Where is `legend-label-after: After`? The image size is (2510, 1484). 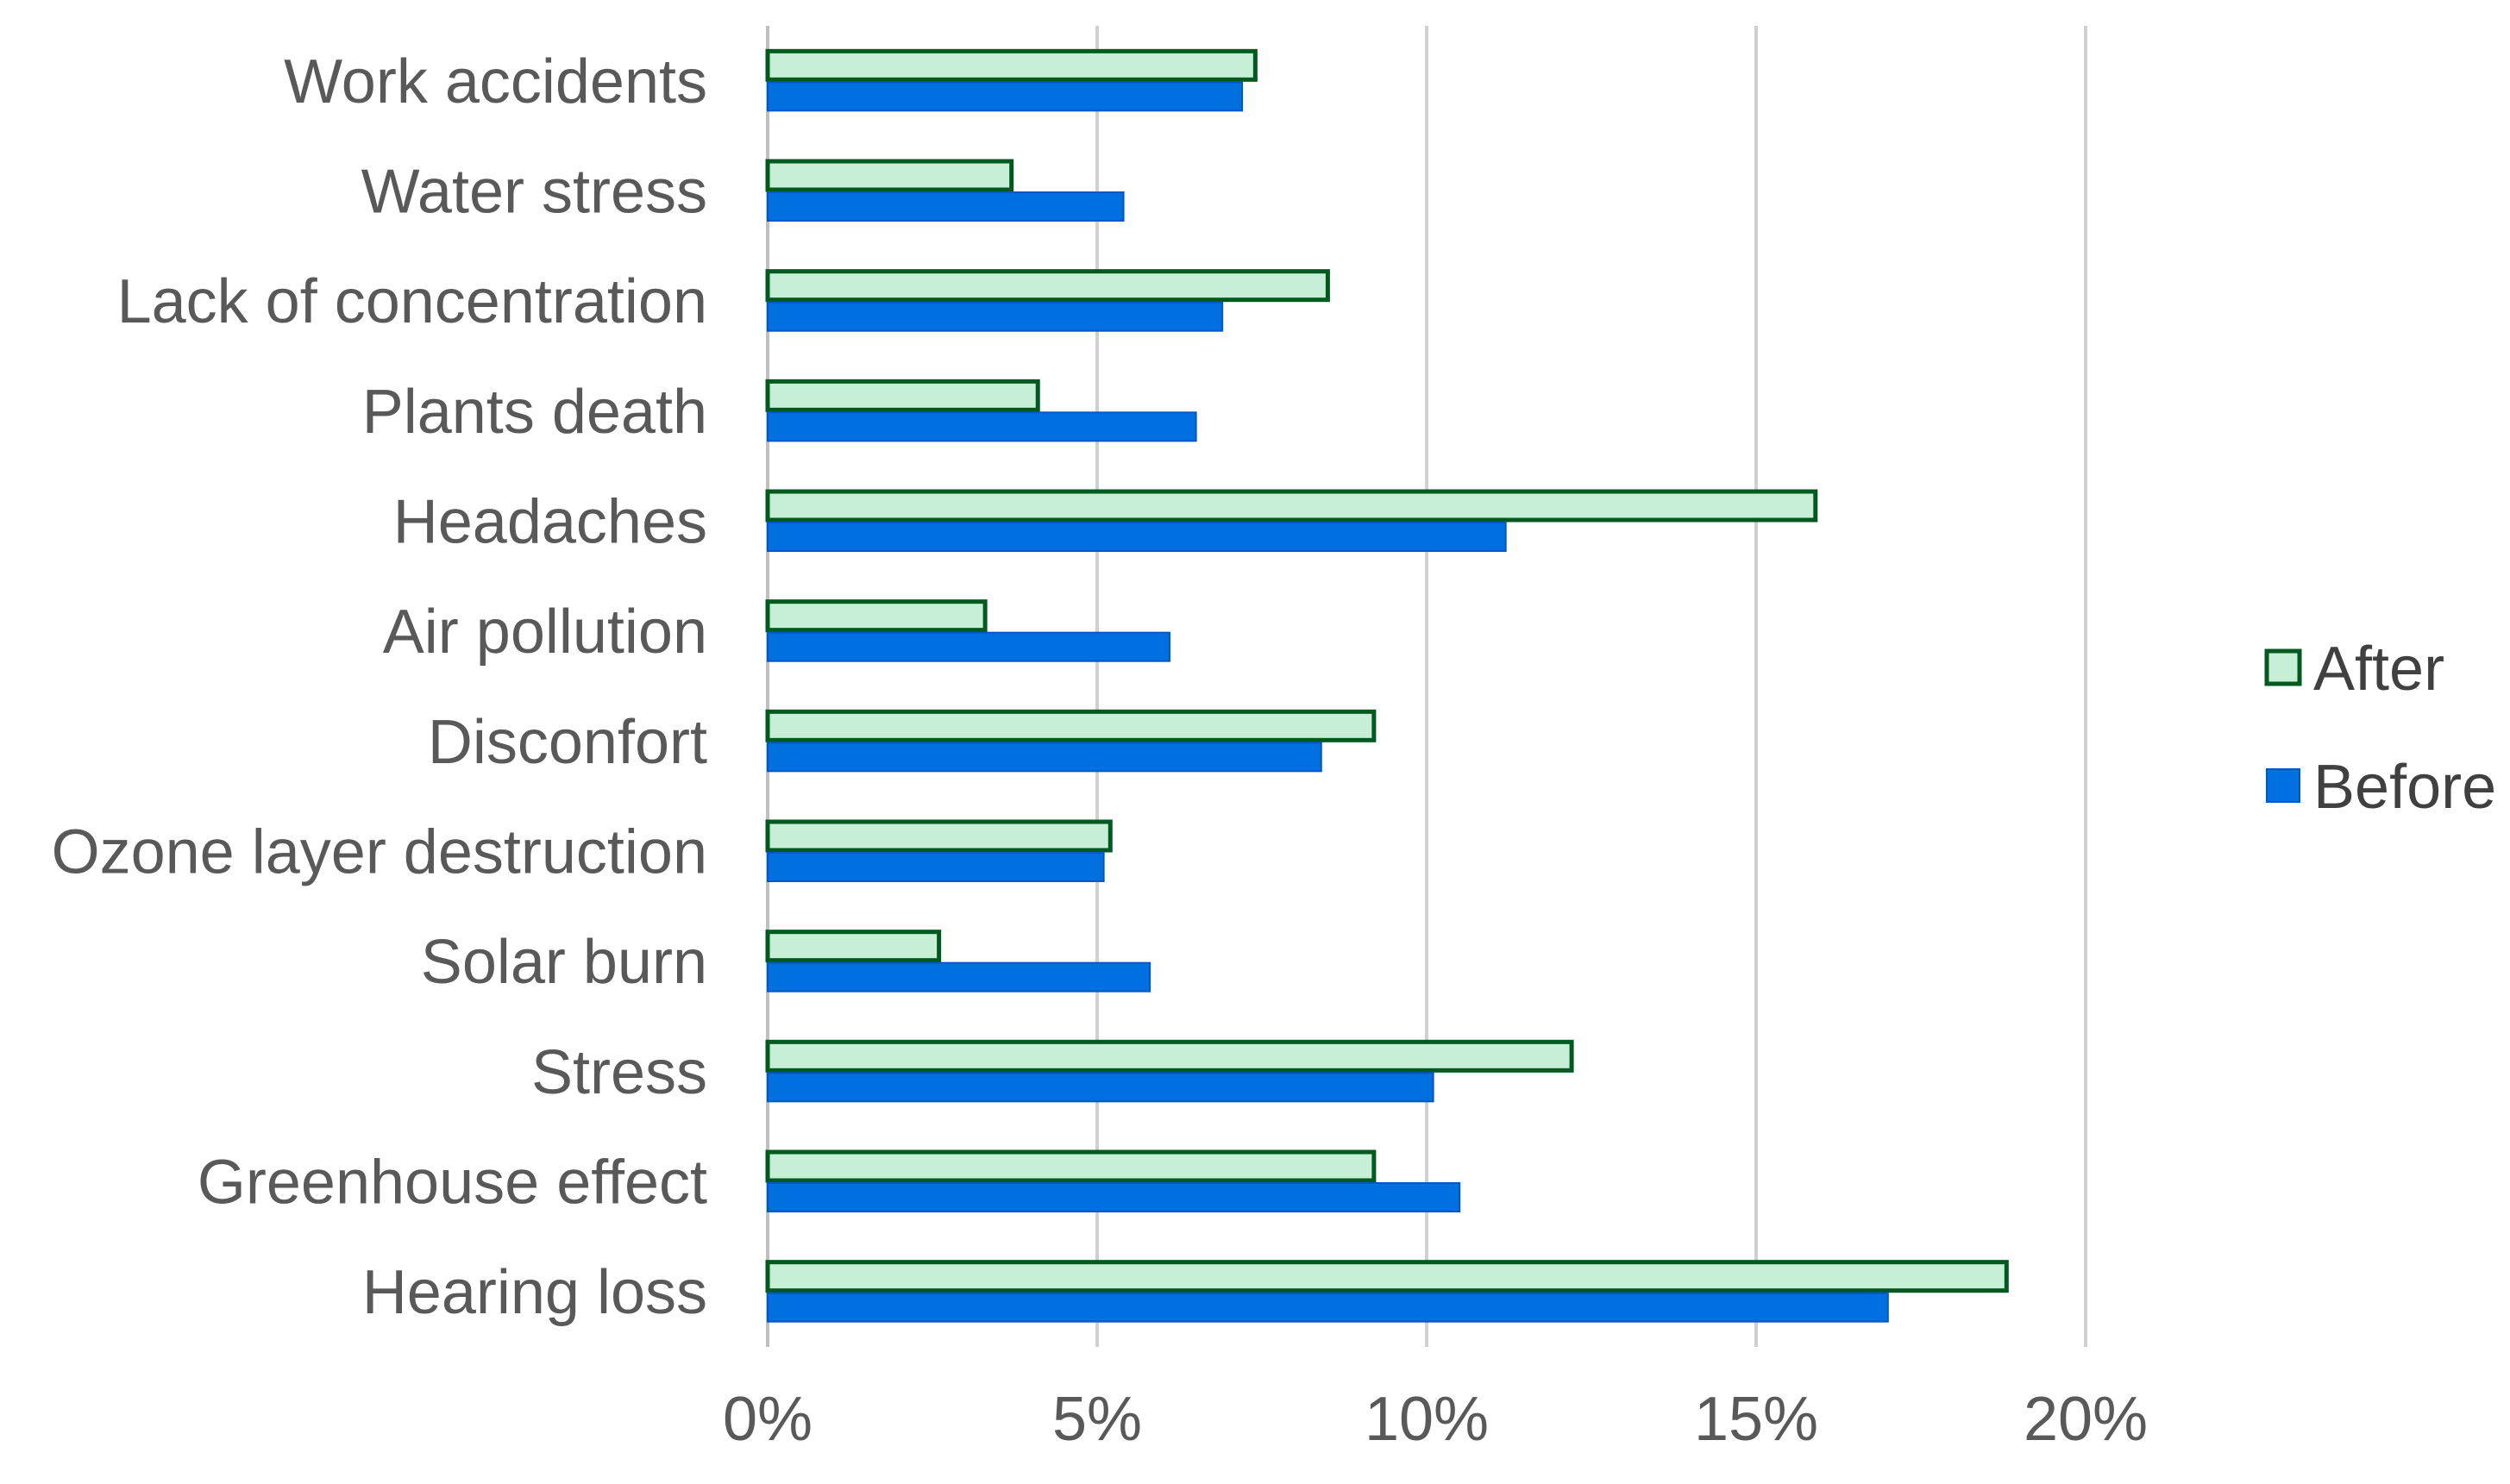 legend-label-after: After is located at coordinates (2378, 669).